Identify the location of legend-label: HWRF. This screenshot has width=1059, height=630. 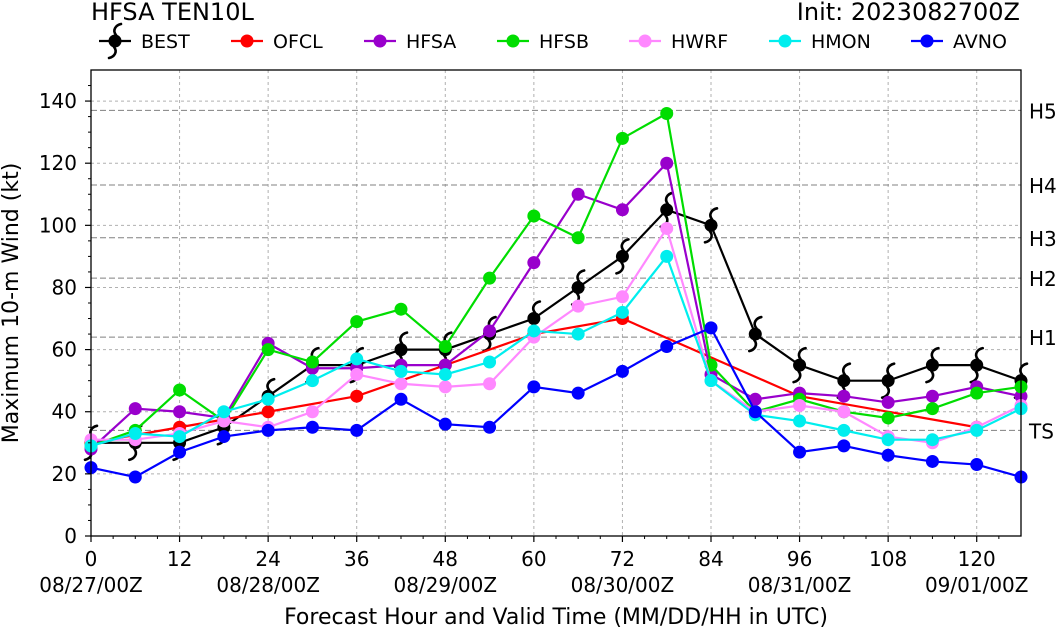
(699, 42).